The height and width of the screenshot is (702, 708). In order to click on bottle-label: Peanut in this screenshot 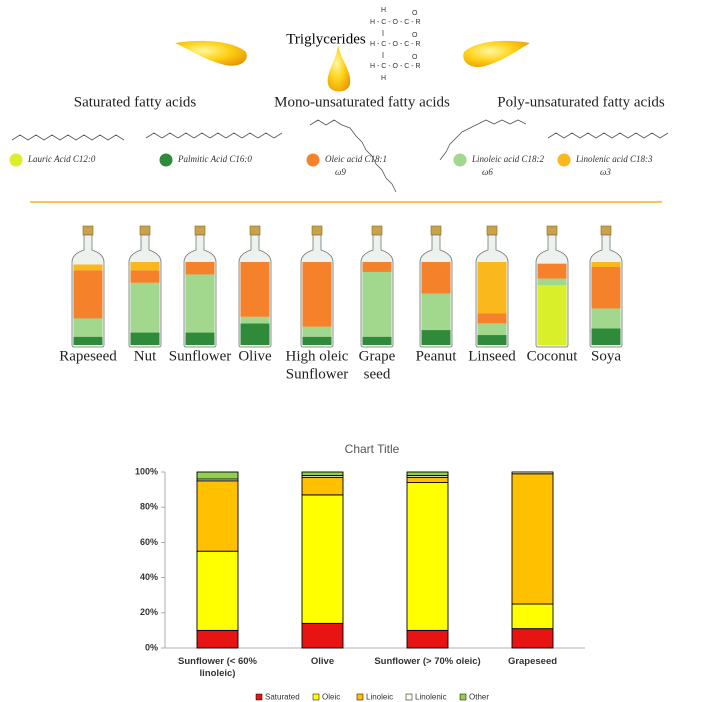, I will do `click(437, 356)`.